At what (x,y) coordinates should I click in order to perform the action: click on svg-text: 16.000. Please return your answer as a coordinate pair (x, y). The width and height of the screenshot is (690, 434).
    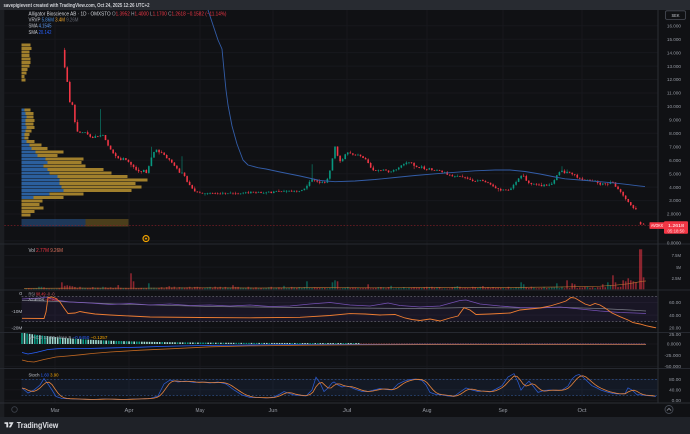
    Looking at the image, I should click on (674, 25).